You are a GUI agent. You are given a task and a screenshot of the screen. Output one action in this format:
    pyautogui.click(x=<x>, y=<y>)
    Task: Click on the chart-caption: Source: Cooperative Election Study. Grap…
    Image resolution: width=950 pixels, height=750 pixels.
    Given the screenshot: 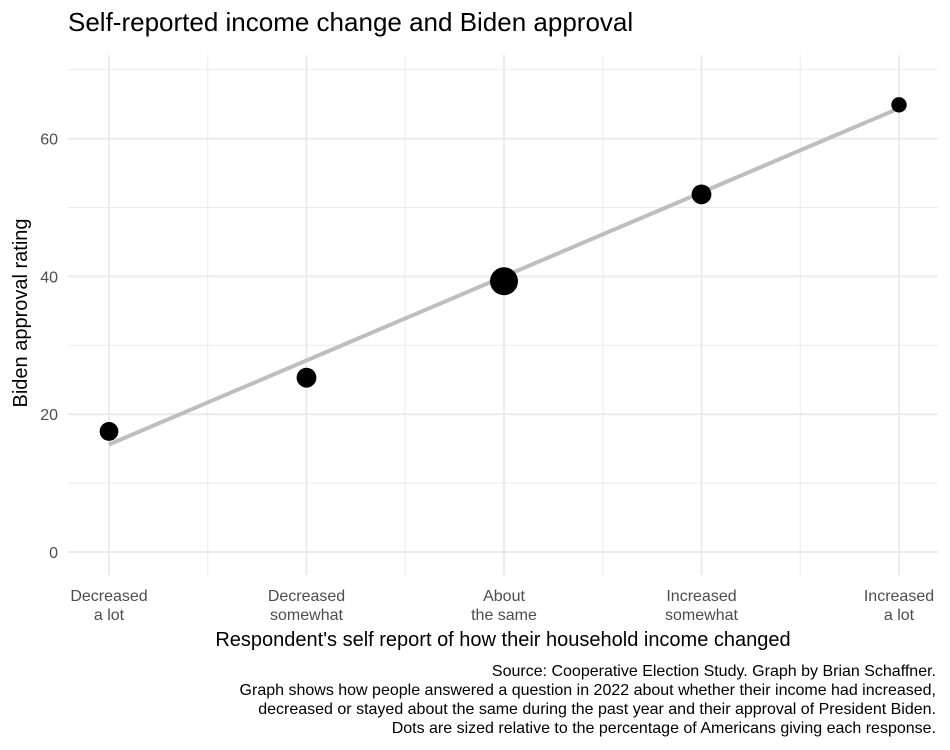 What is the action you would take?
    pyautogui.click(x=588, y=700)
    